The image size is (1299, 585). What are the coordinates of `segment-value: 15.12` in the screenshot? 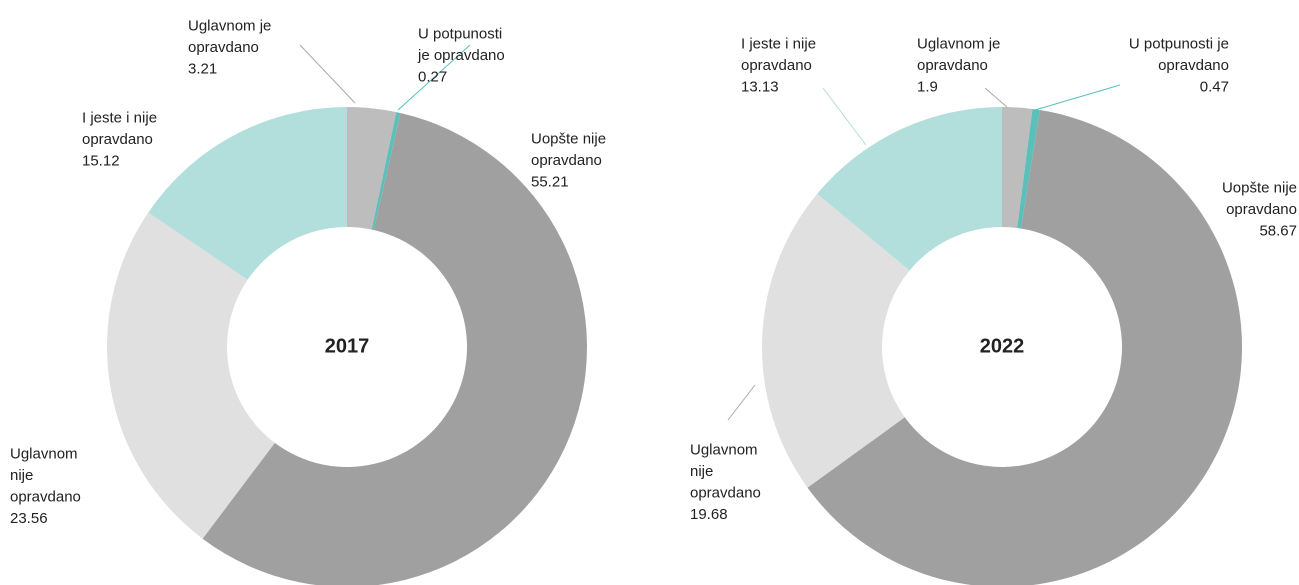 It's located at (101, 160).